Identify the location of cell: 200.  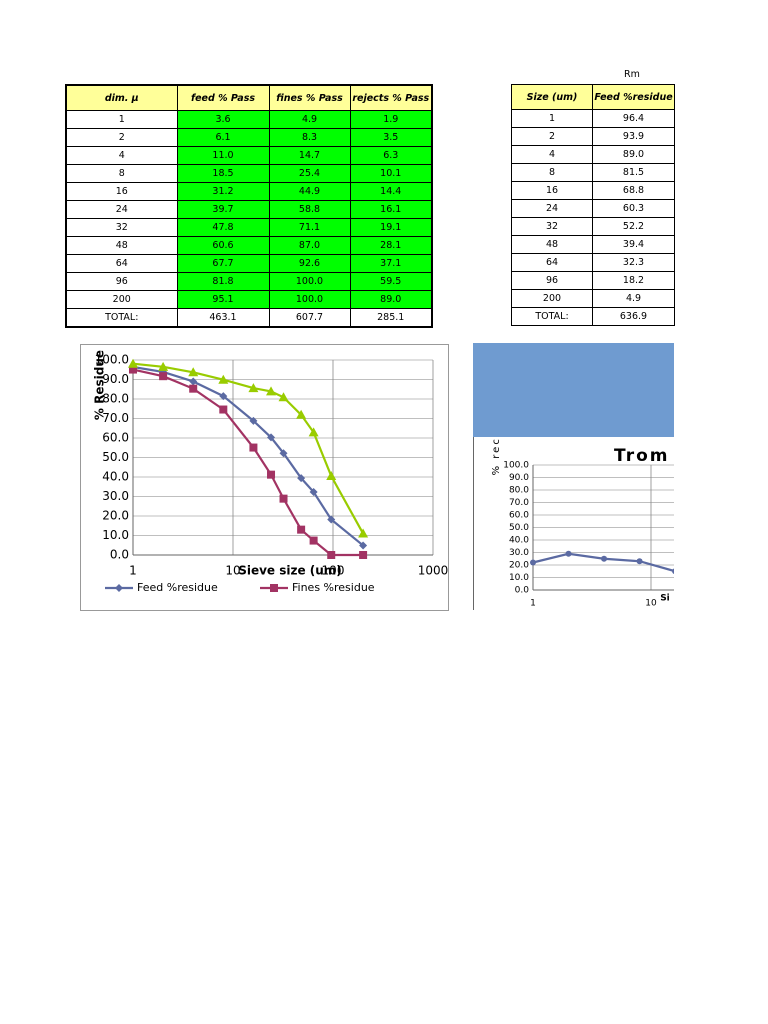
(121, 299).